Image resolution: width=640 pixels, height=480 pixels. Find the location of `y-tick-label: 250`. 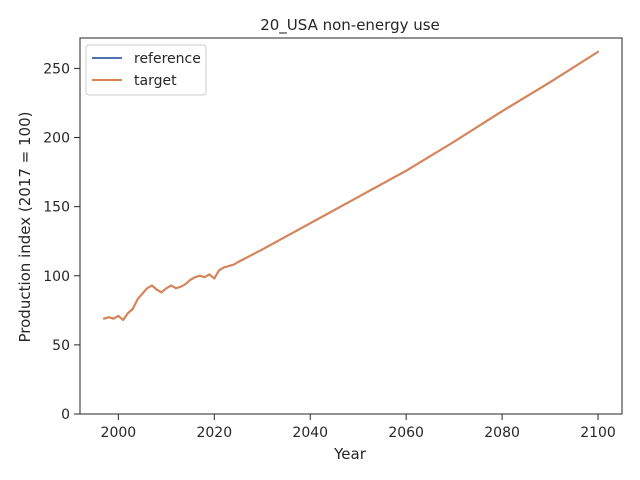

y-tick-label: 250 is located at coordinates (56, 69).